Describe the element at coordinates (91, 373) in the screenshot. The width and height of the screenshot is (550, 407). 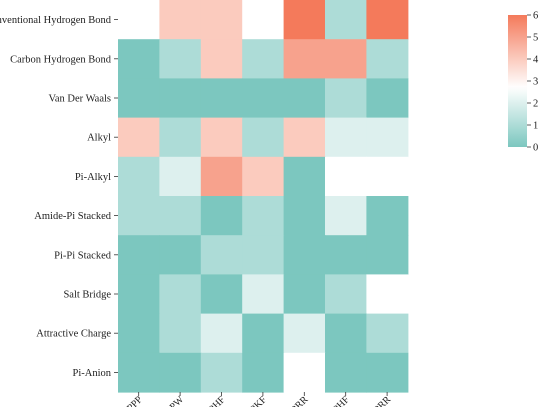
I see `row-label: Pi-Anion` at that location.